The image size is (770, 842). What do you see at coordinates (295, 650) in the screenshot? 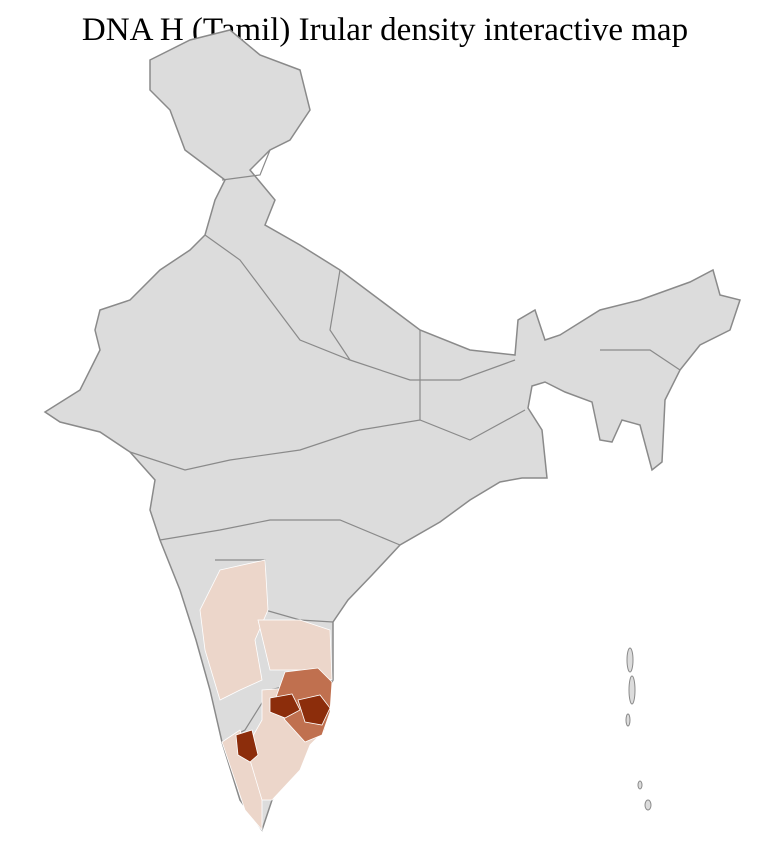
I see `region-andhra-south` at bounding box center [295, 650].